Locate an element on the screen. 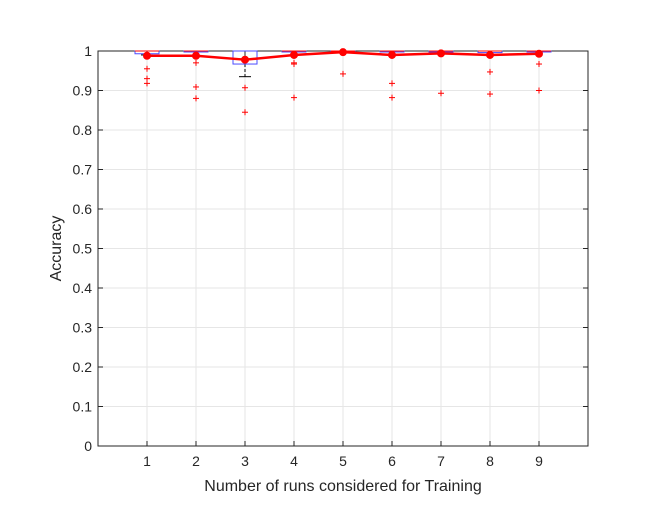  y-tick-label: 0.5 is located at coordinates (83, 249).